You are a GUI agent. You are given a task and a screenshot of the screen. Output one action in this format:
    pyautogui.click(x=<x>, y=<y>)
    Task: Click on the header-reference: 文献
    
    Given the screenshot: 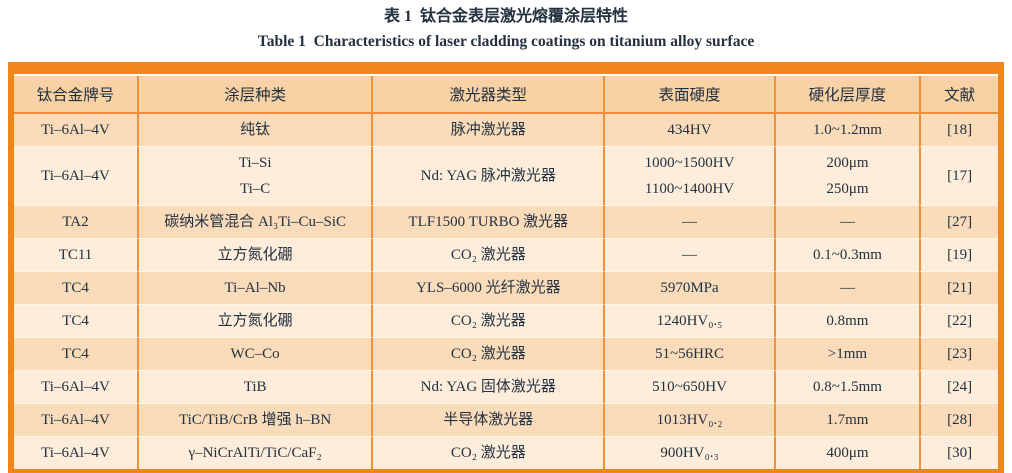 What is the action you would take?
    pyautogui.click(x=958, y=95)
    